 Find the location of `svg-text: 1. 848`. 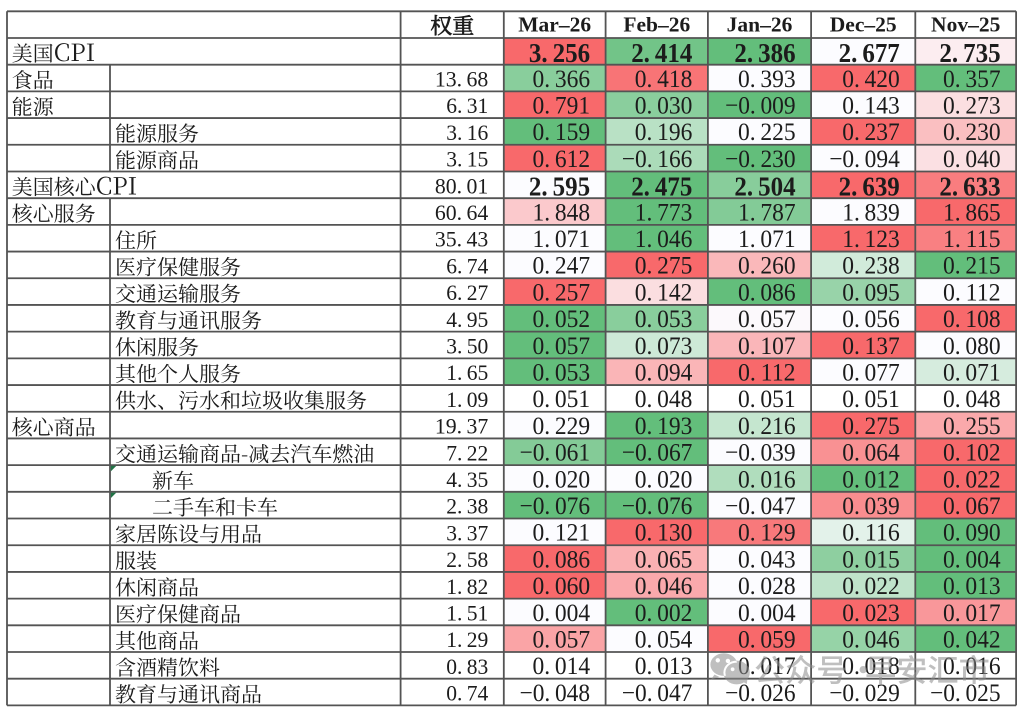

svg-text: 1. 848 is located at coordinates (562, 212).